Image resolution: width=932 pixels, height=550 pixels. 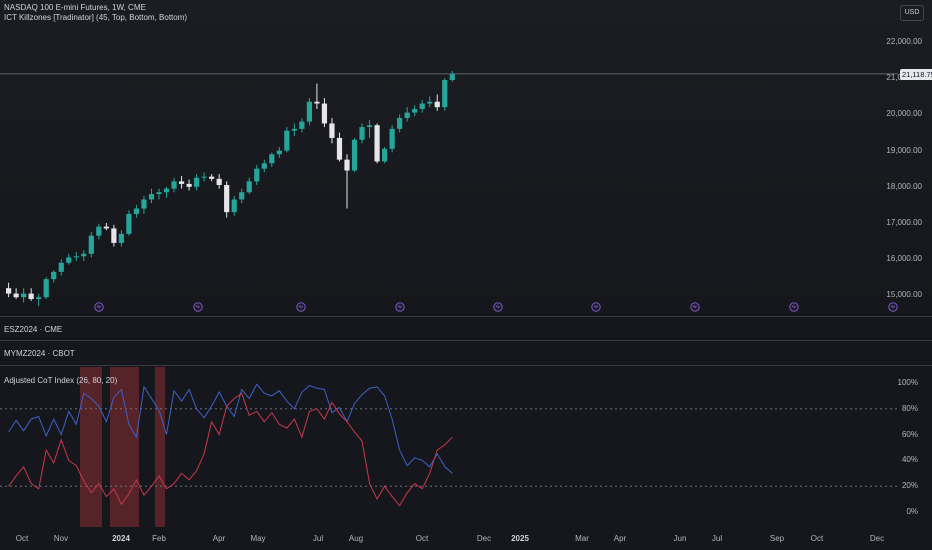 I want to click on time-tick: Feb, so click(x=159, y=538).